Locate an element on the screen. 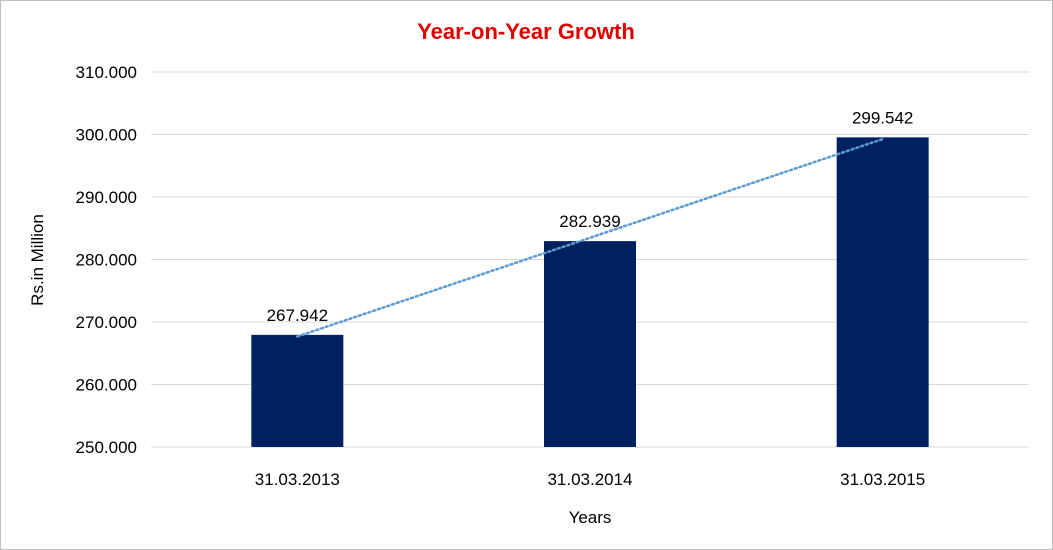 This screenshot has width=1053, height=550. data-label: 299.542 is located at coordinates (882, 117).